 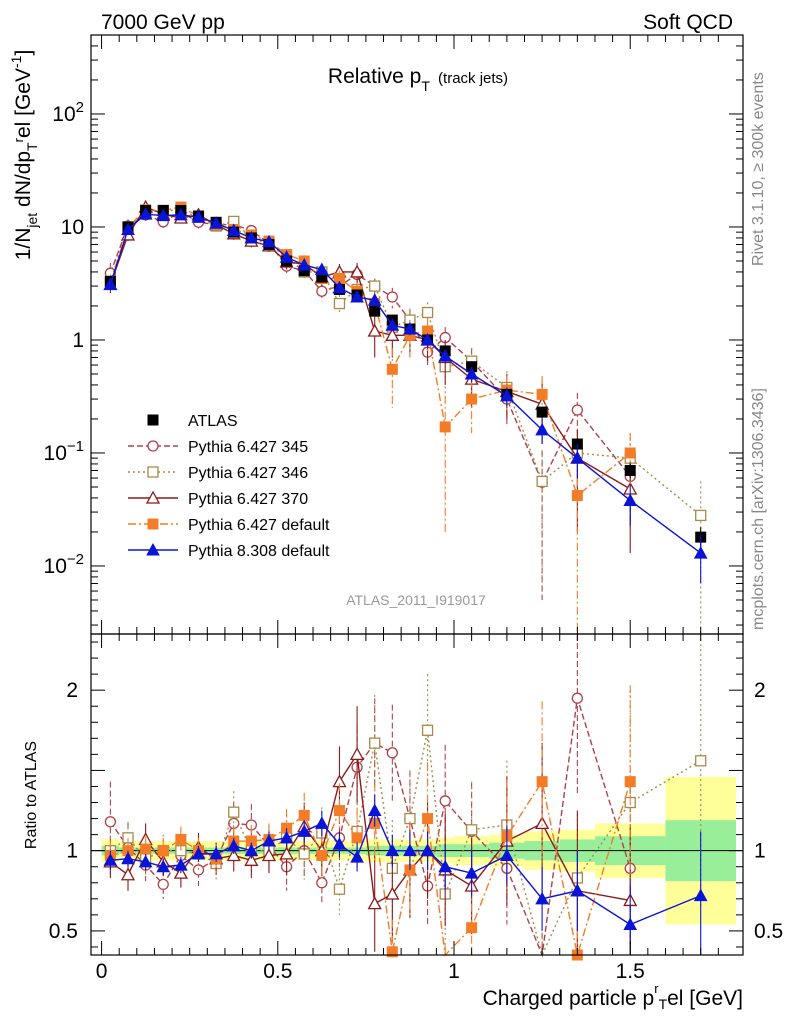 What do you see at coordinates (416, 600) in the screenshot?
I see `analysis-label: ATLAS_2011_I919017` at bounding box center [416, 600].